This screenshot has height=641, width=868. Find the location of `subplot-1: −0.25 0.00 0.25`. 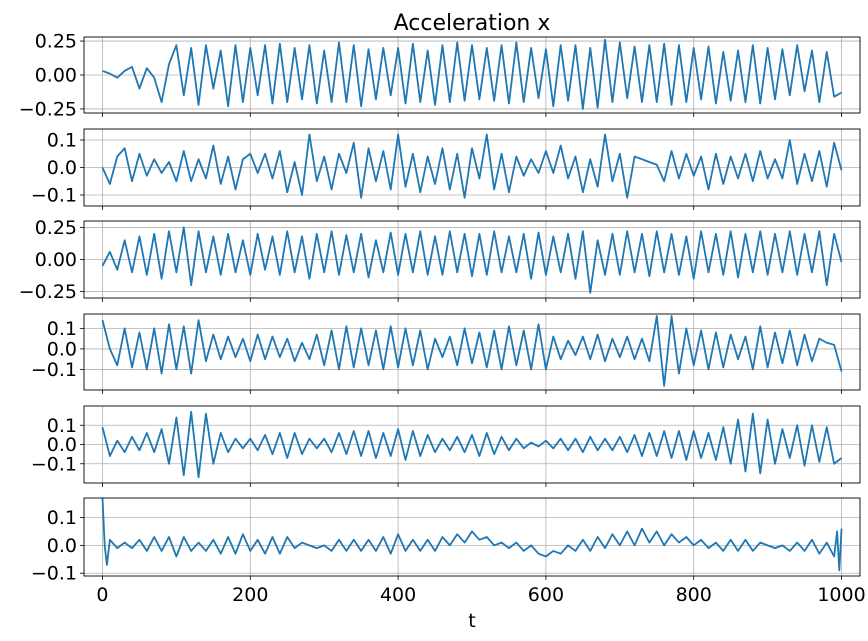

subplot-1: −0.25 0.00 0.25 is located at coordinates (440, 75).